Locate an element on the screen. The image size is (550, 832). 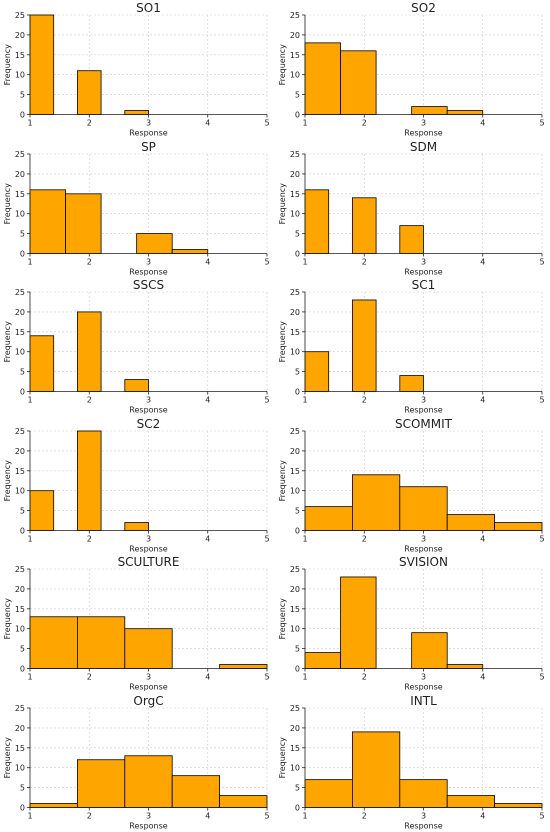
histogram-so1: 1 2 3 4 5 0 5 10 15 20 25 SO1 Response Frequency is located at coordinates (136, 69).